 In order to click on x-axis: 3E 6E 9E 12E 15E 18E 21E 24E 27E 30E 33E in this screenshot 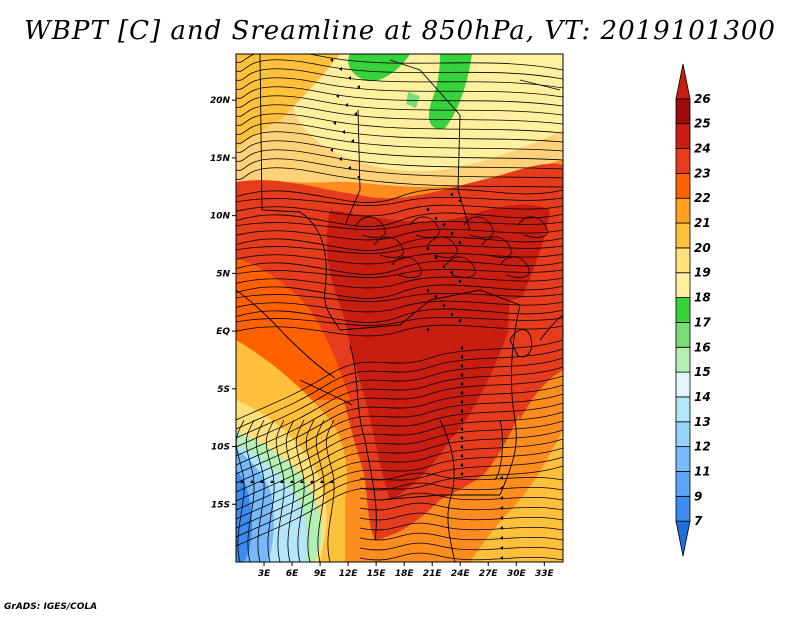, I will do `click(406, 570)`.